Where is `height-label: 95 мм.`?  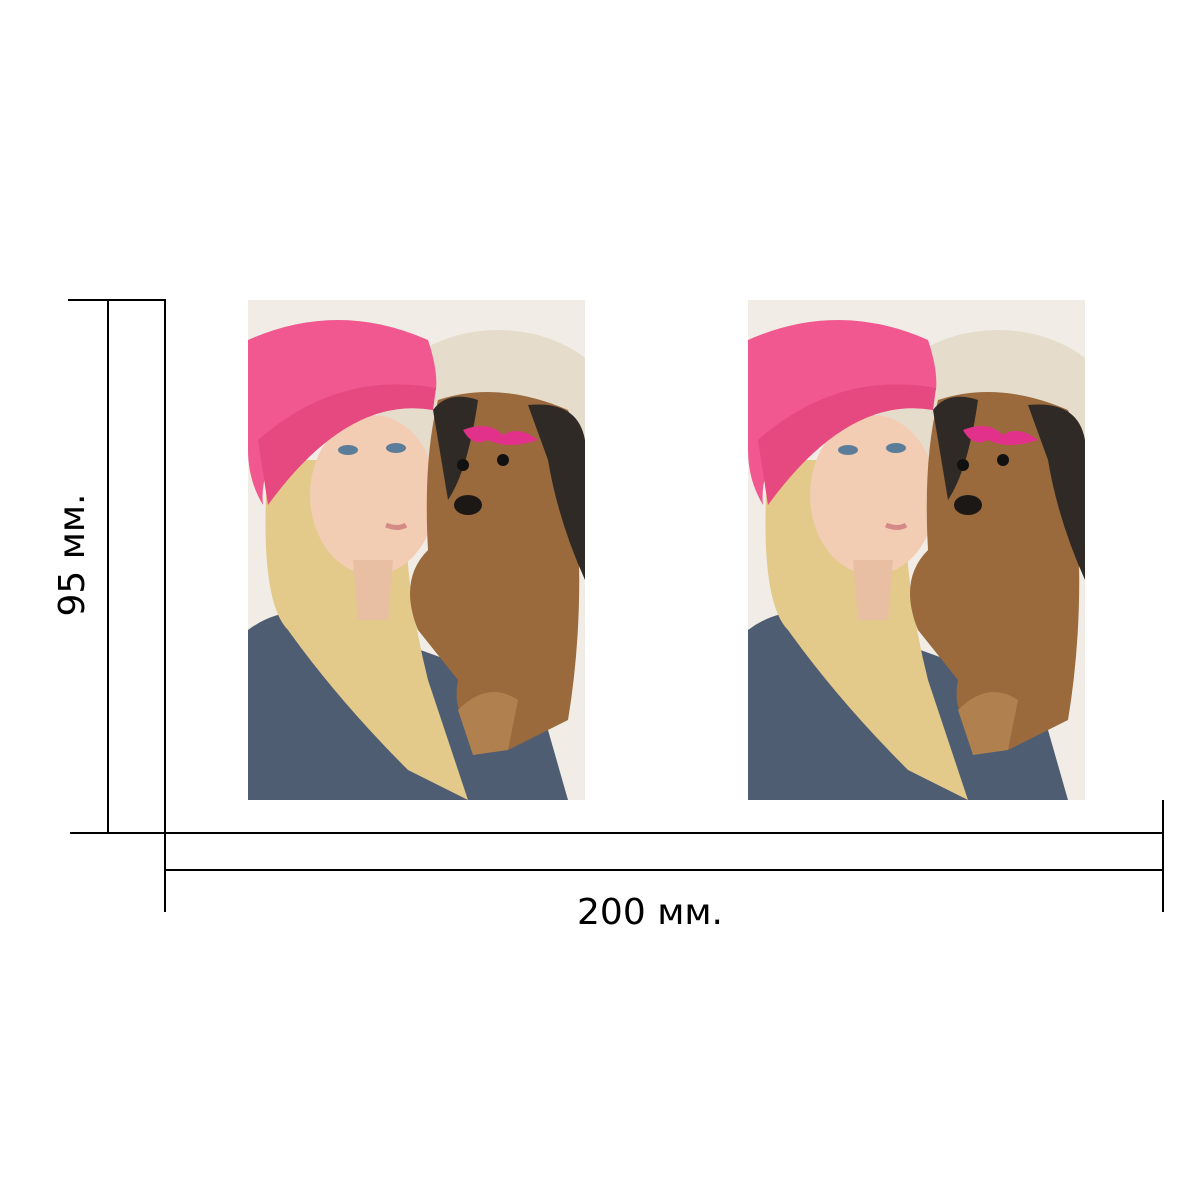 height-label: 95 мм. is located at coordinates (72, 554).